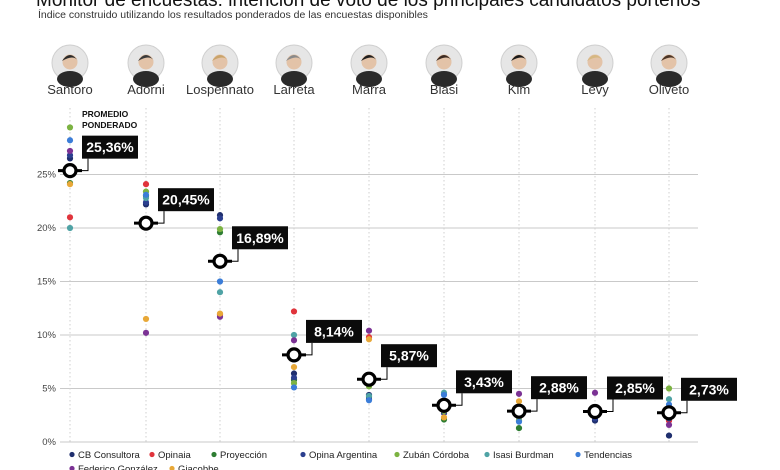 The height and width of the screenshot is (470, 780). Describe the element at coordinates (198, 467) in the screenshot. I see `legend-label: Giacobbe` at that location.